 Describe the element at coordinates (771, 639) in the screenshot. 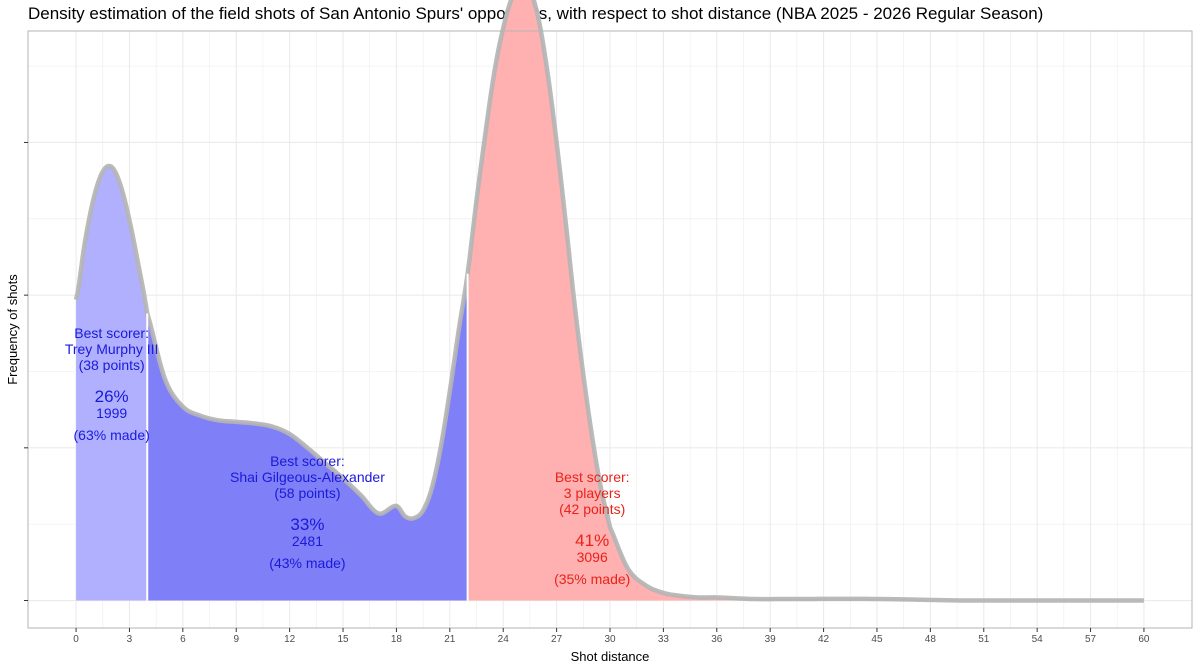

I see `x-tick-label: 39` at that location.